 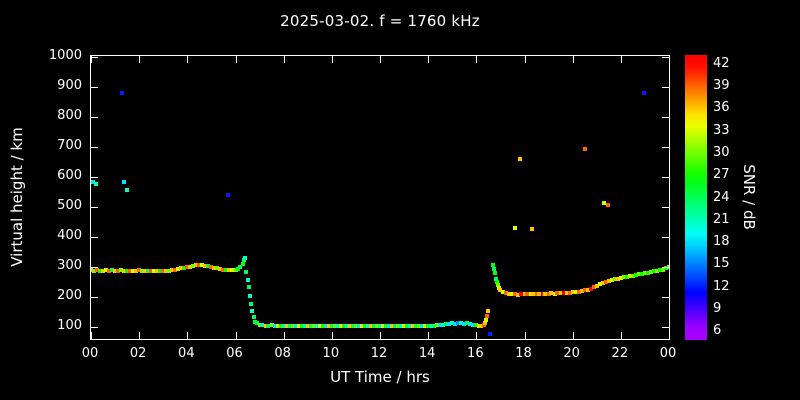 I want to click on y-axis-label: Virtual height / km, so click(x=17, y=197).